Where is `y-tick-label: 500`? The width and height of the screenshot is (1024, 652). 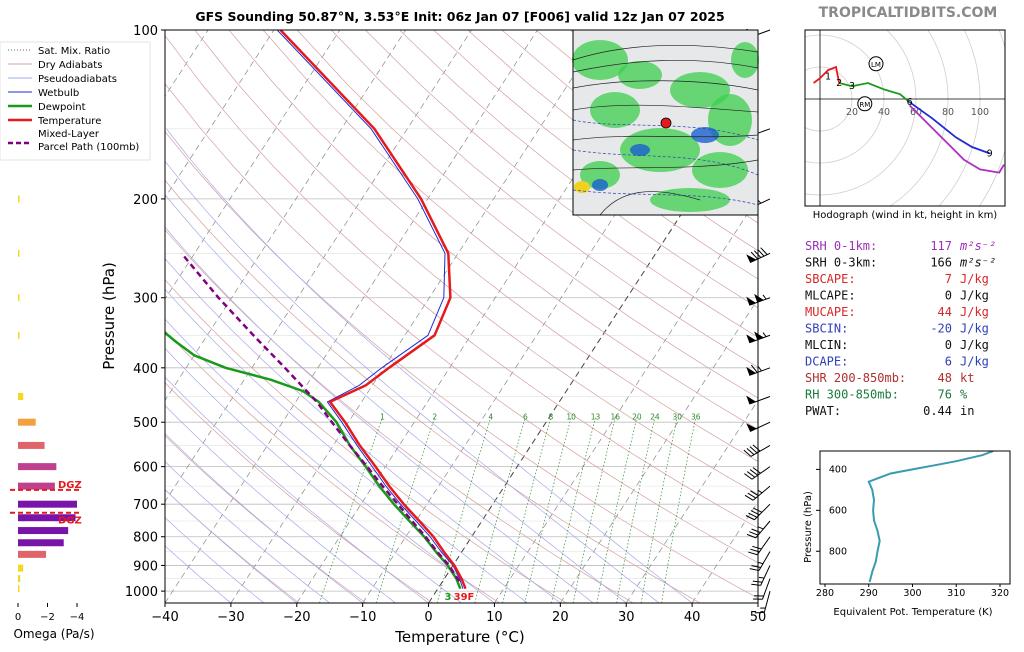
y-tick-label: 500 is located at coordinates (145, 423).